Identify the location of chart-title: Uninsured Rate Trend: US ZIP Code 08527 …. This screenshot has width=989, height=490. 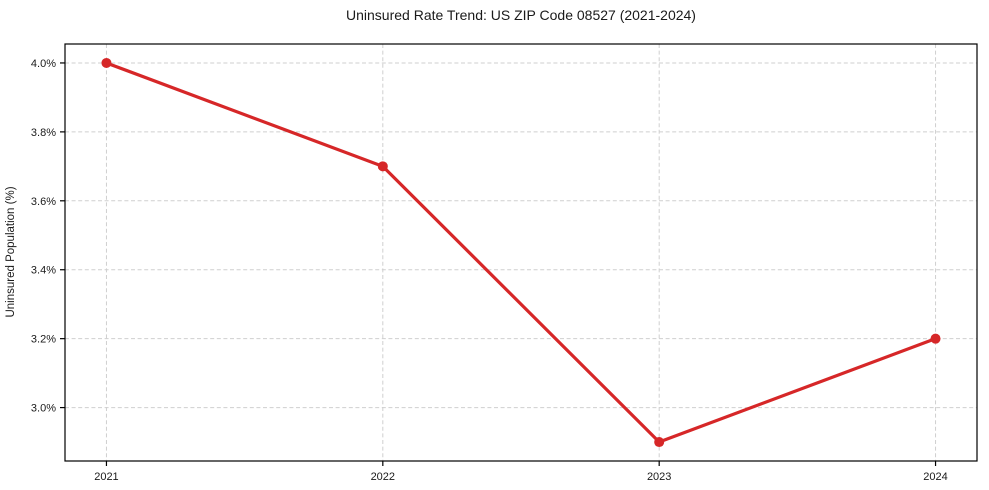
(521, 15).